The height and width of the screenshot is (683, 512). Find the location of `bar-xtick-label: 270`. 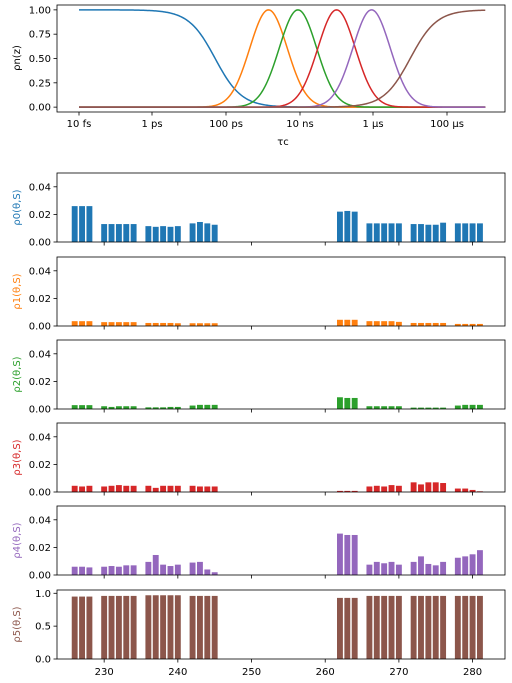

bar-xtick-label: 270 is located at coordinates (398, 672).